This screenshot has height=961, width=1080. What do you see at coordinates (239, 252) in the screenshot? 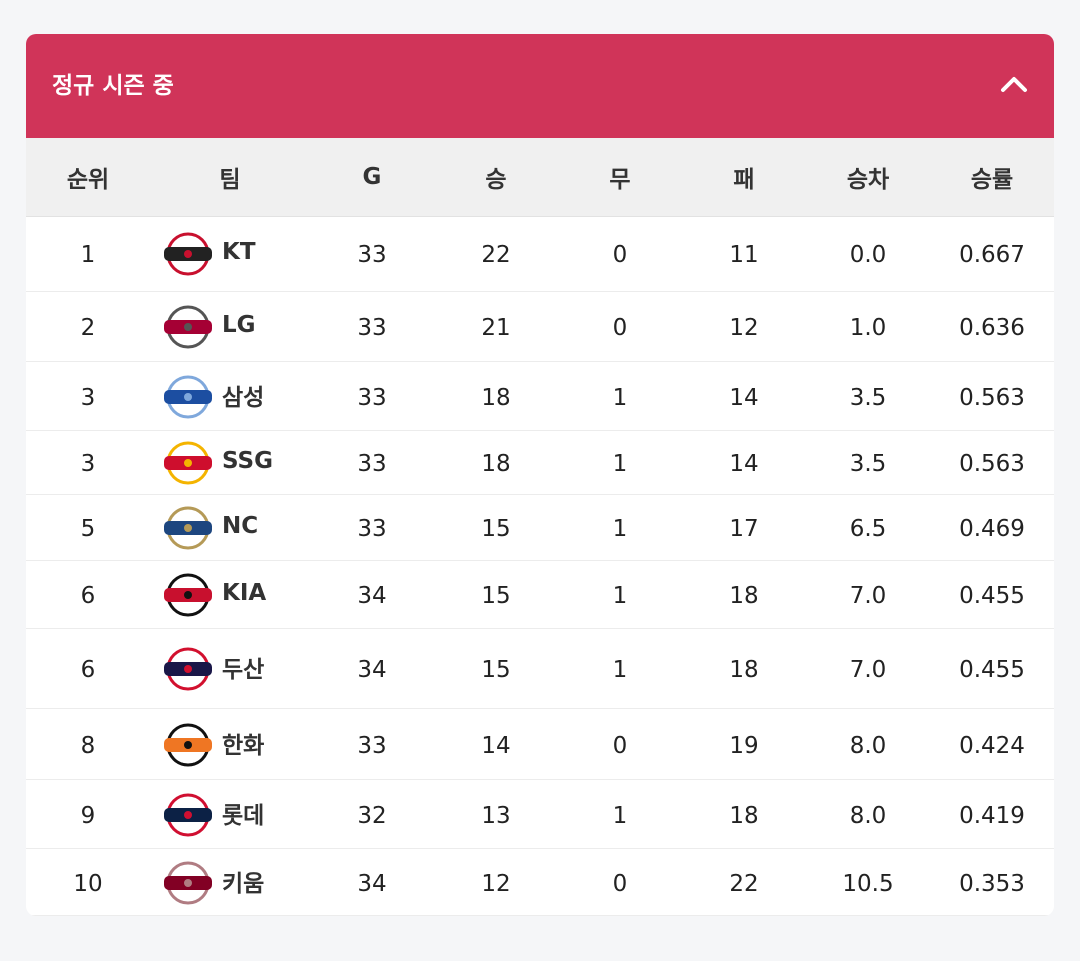
I see `team-name: KT` at bounding box center [239, 252].